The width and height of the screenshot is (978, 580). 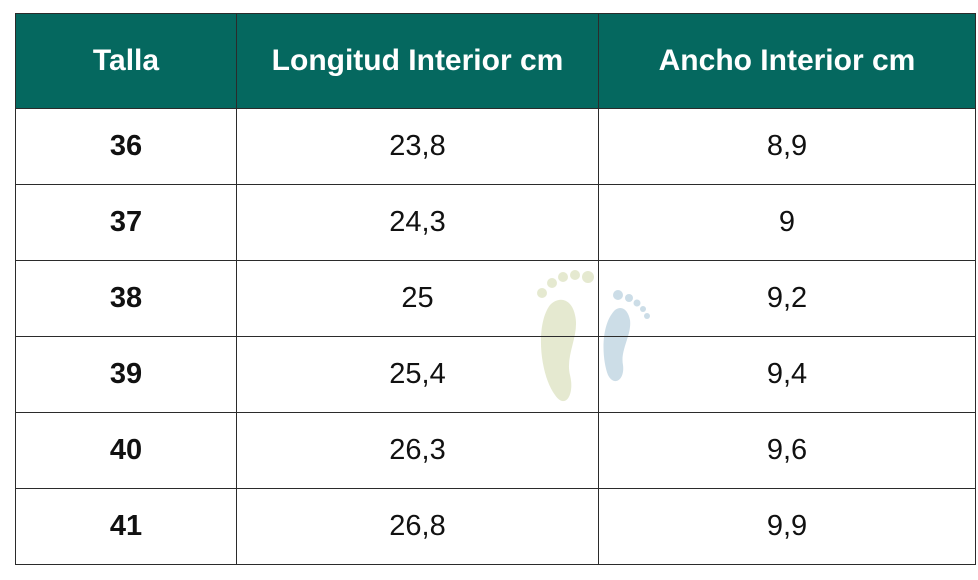 What do you see at coordinates (787, 374) in the screenshot?
I see `table-cell: 9,4` at bounding box center [787, 374].